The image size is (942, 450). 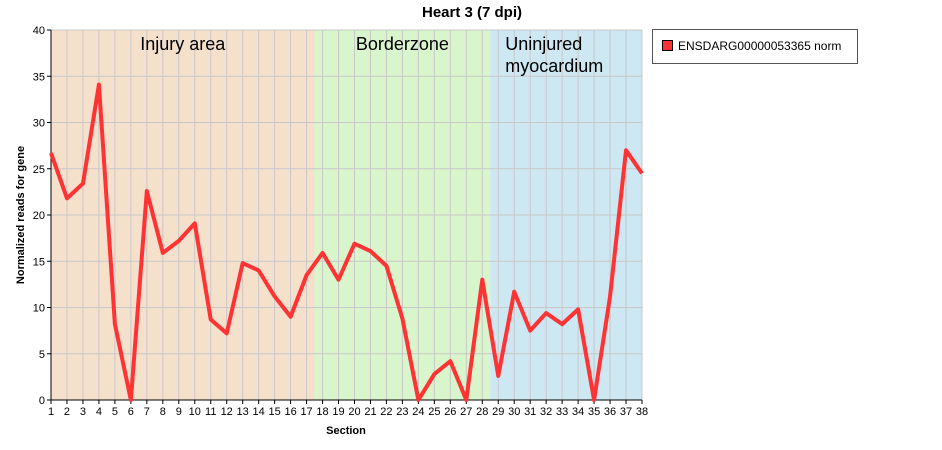 What do you see at coordinates (322, 412) in the screenshot?
I see `x-tick-label: 18` at bounding box center [322, 412].